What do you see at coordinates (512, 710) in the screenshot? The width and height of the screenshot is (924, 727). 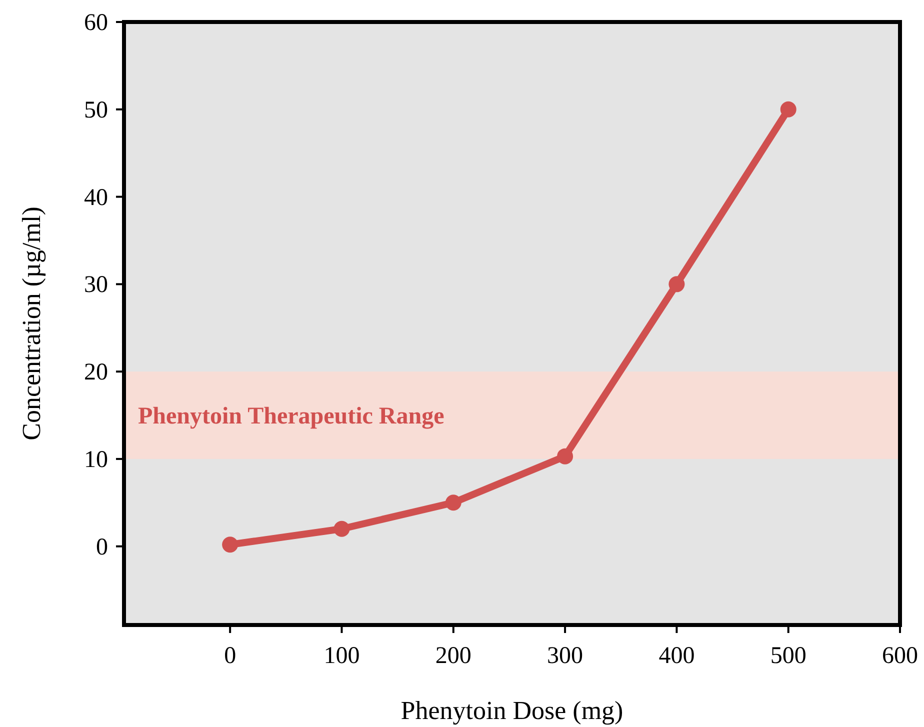 I see `x-axis-title: Phenytoin Dose (mg)` at bounding box center [512, 710].